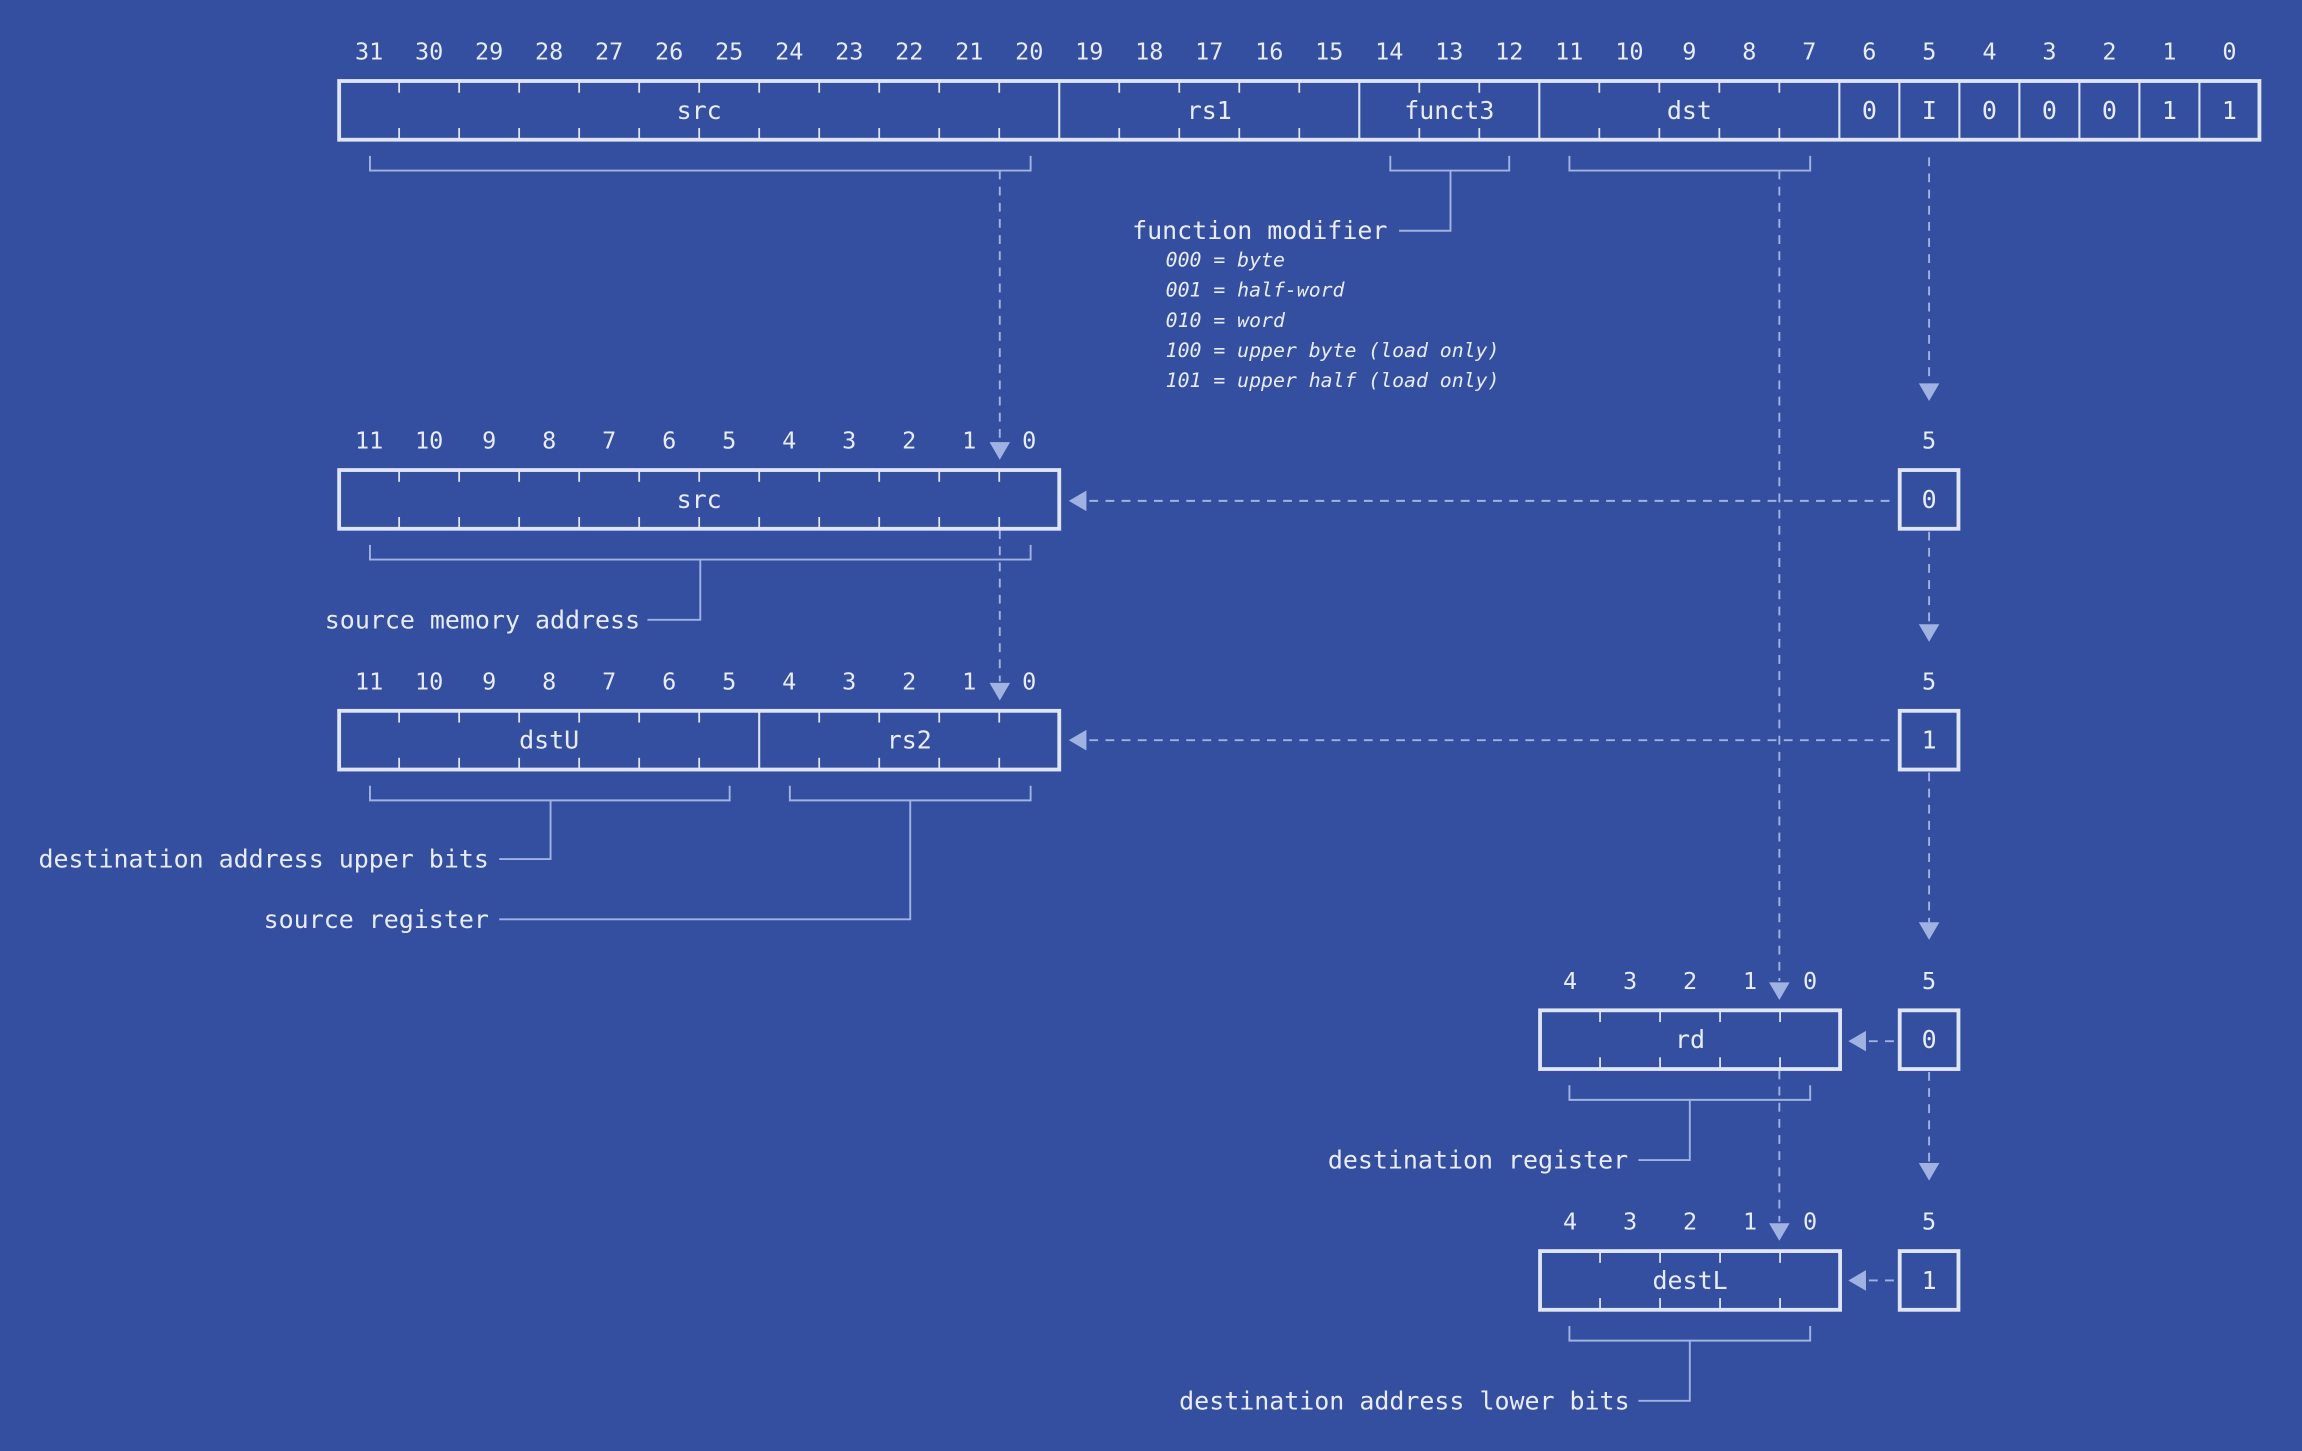  Describe the element at coordinates (1389, 52) in the screenshot. I see `bit-number: 14` at that location.